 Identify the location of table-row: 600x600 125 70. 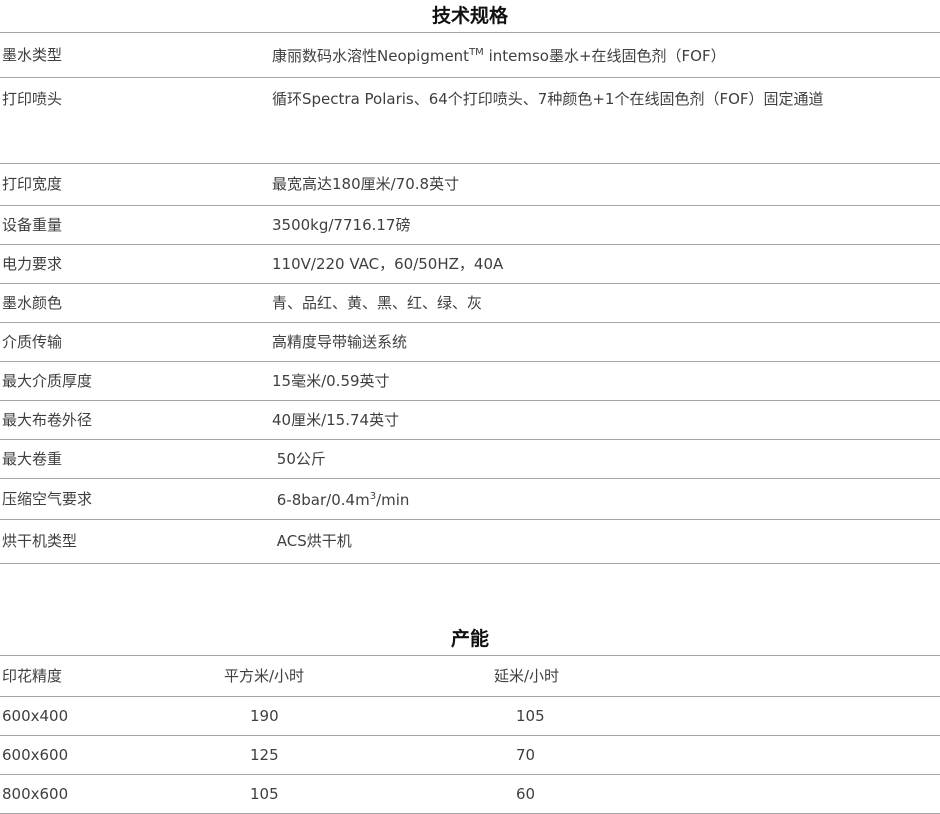
(470, 755).